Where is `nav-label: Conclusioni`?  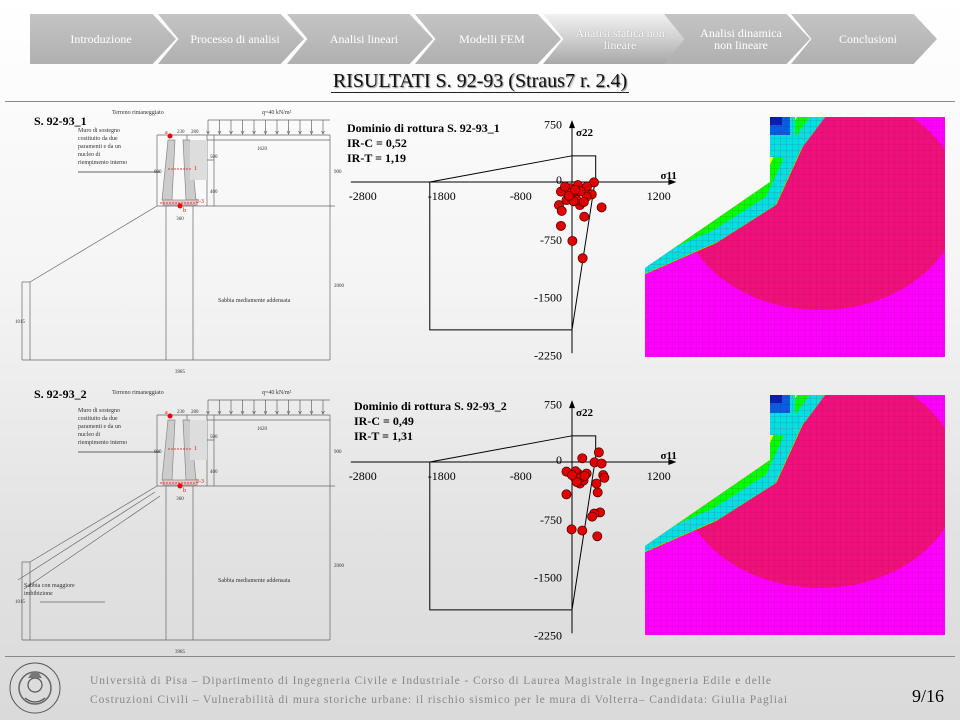
nav-label: Conclusioni is located at coordinates (867, 39).